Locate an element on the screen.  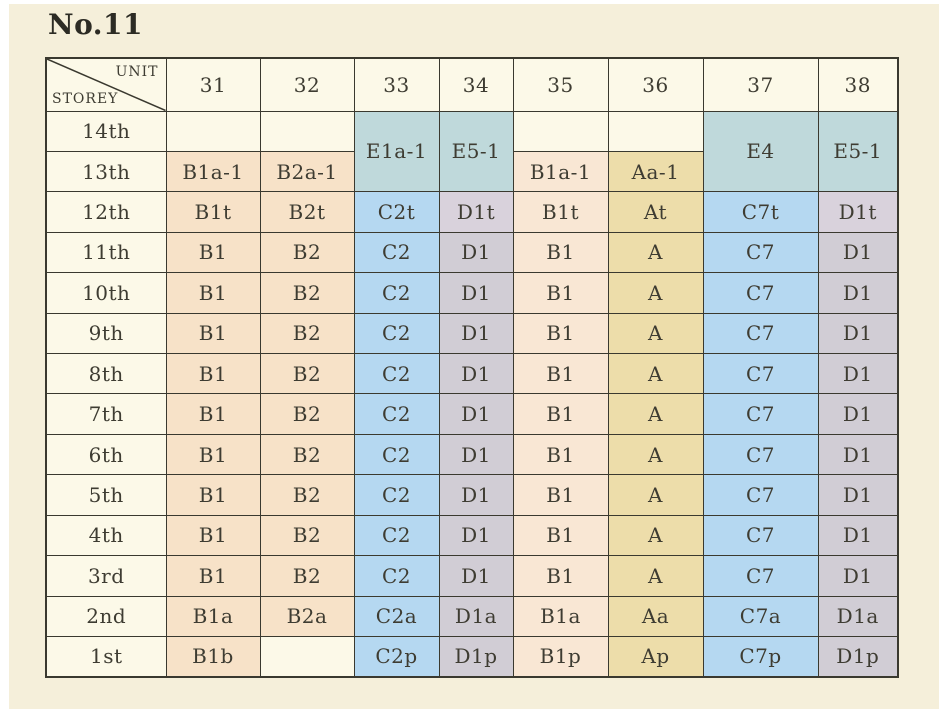
corner-header-cell: UNIT STOREY is located at coordinates (106, 84).